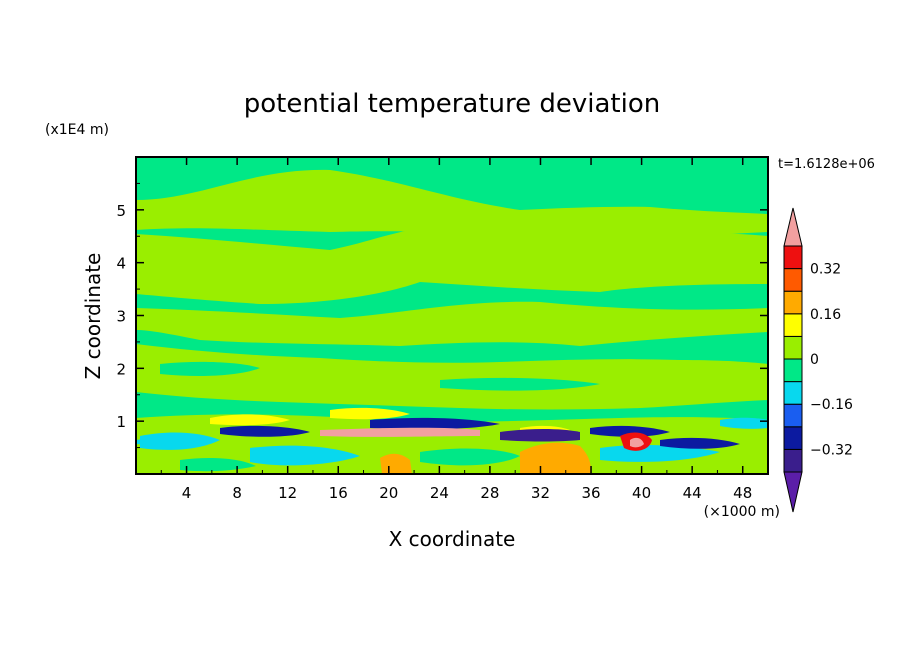  I want to click on contour-band-mid, so click(452, 323).